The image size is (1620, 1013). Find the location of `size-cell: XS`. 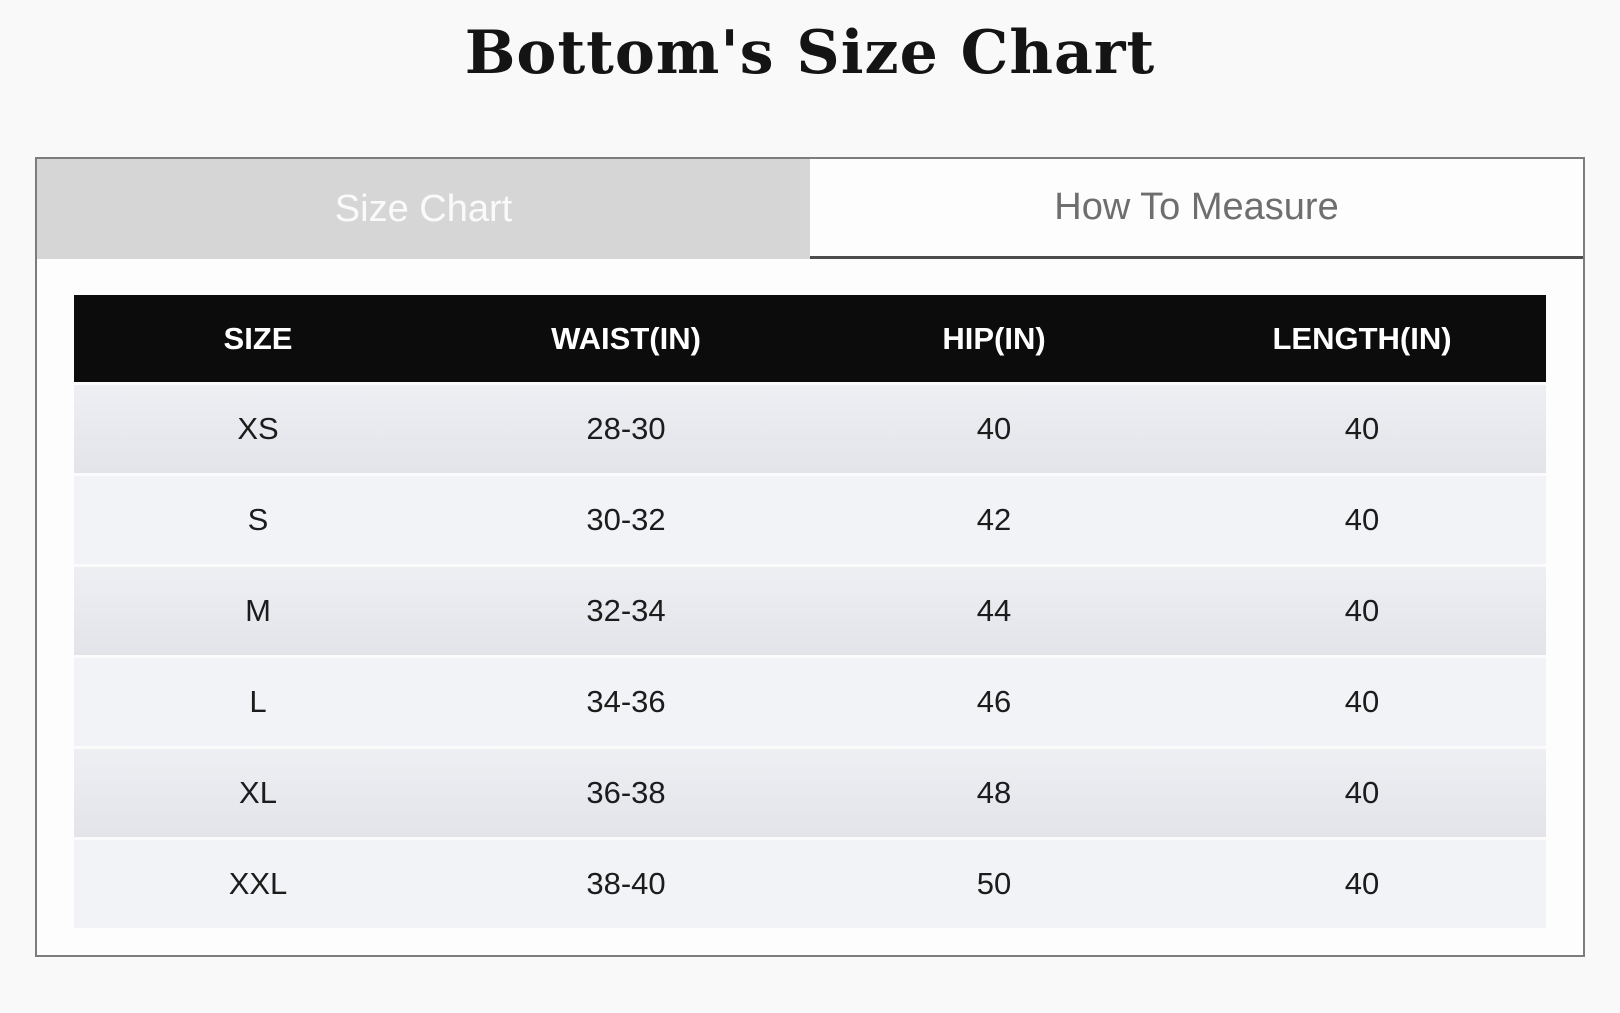

size-cell: XS is located at coordinates (258, 428).